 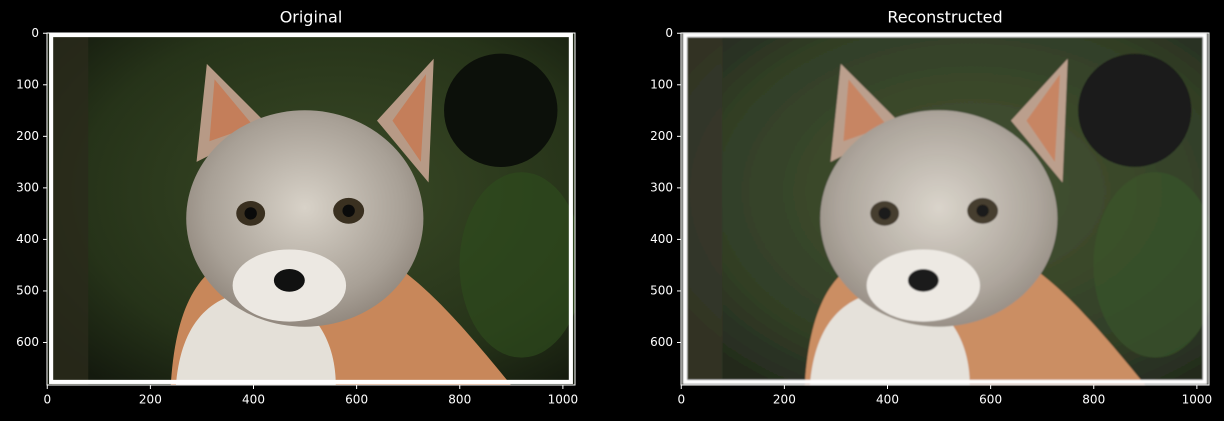 What do you see at coordinates (311, 17) in the screenshot?
I see `chart-title: Original` at bounding box center [311, 17].